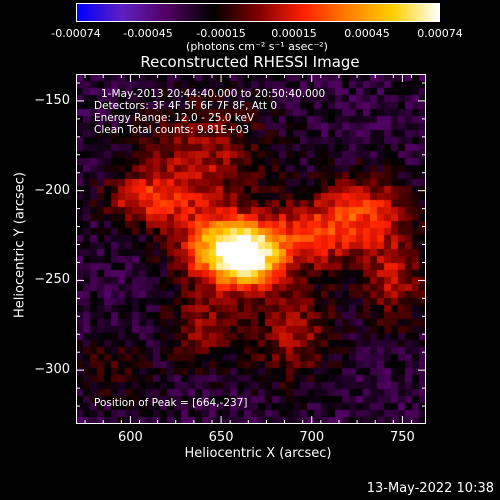  What do you see at coordinates (250, 62) in the screenshot?
I see `chart-title: Reconstructed RHESSI Image` at bounding box center [250, 62].